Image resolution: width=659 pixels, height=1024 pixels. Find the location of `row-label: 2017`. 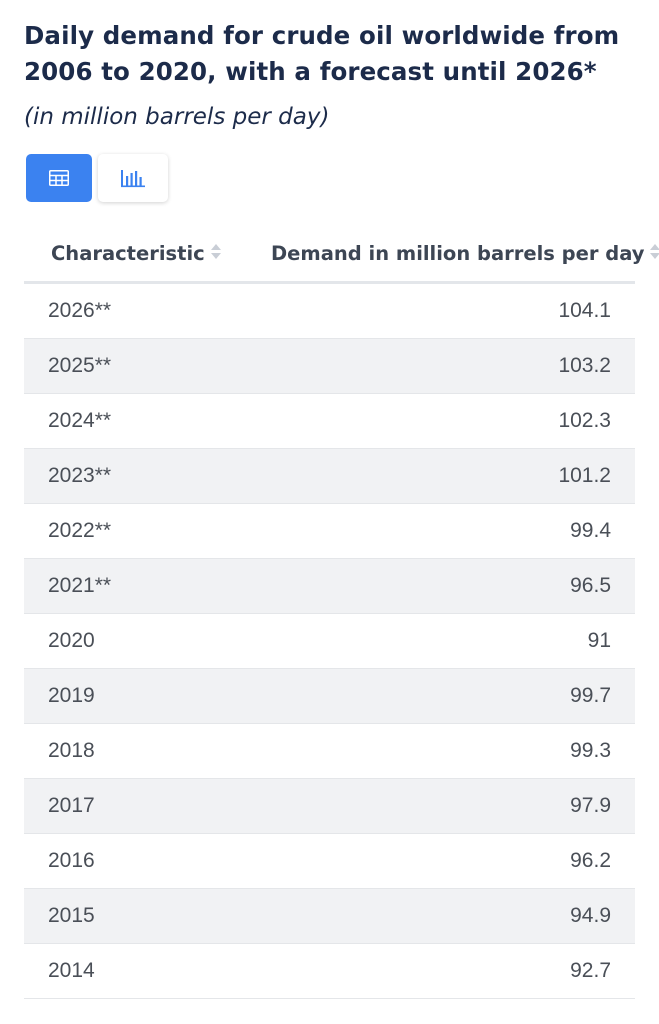

row-label: 2017 is located at coordinates (147, 806).